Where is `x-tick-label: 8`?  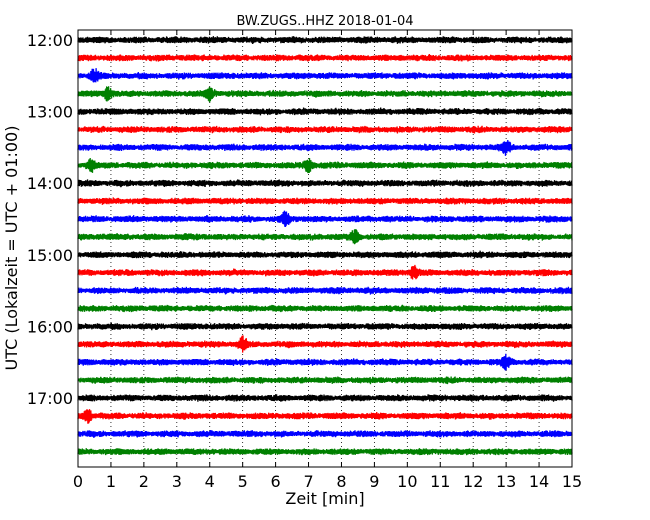
x-tick-label: 8 is located at coordinates (341, 481).